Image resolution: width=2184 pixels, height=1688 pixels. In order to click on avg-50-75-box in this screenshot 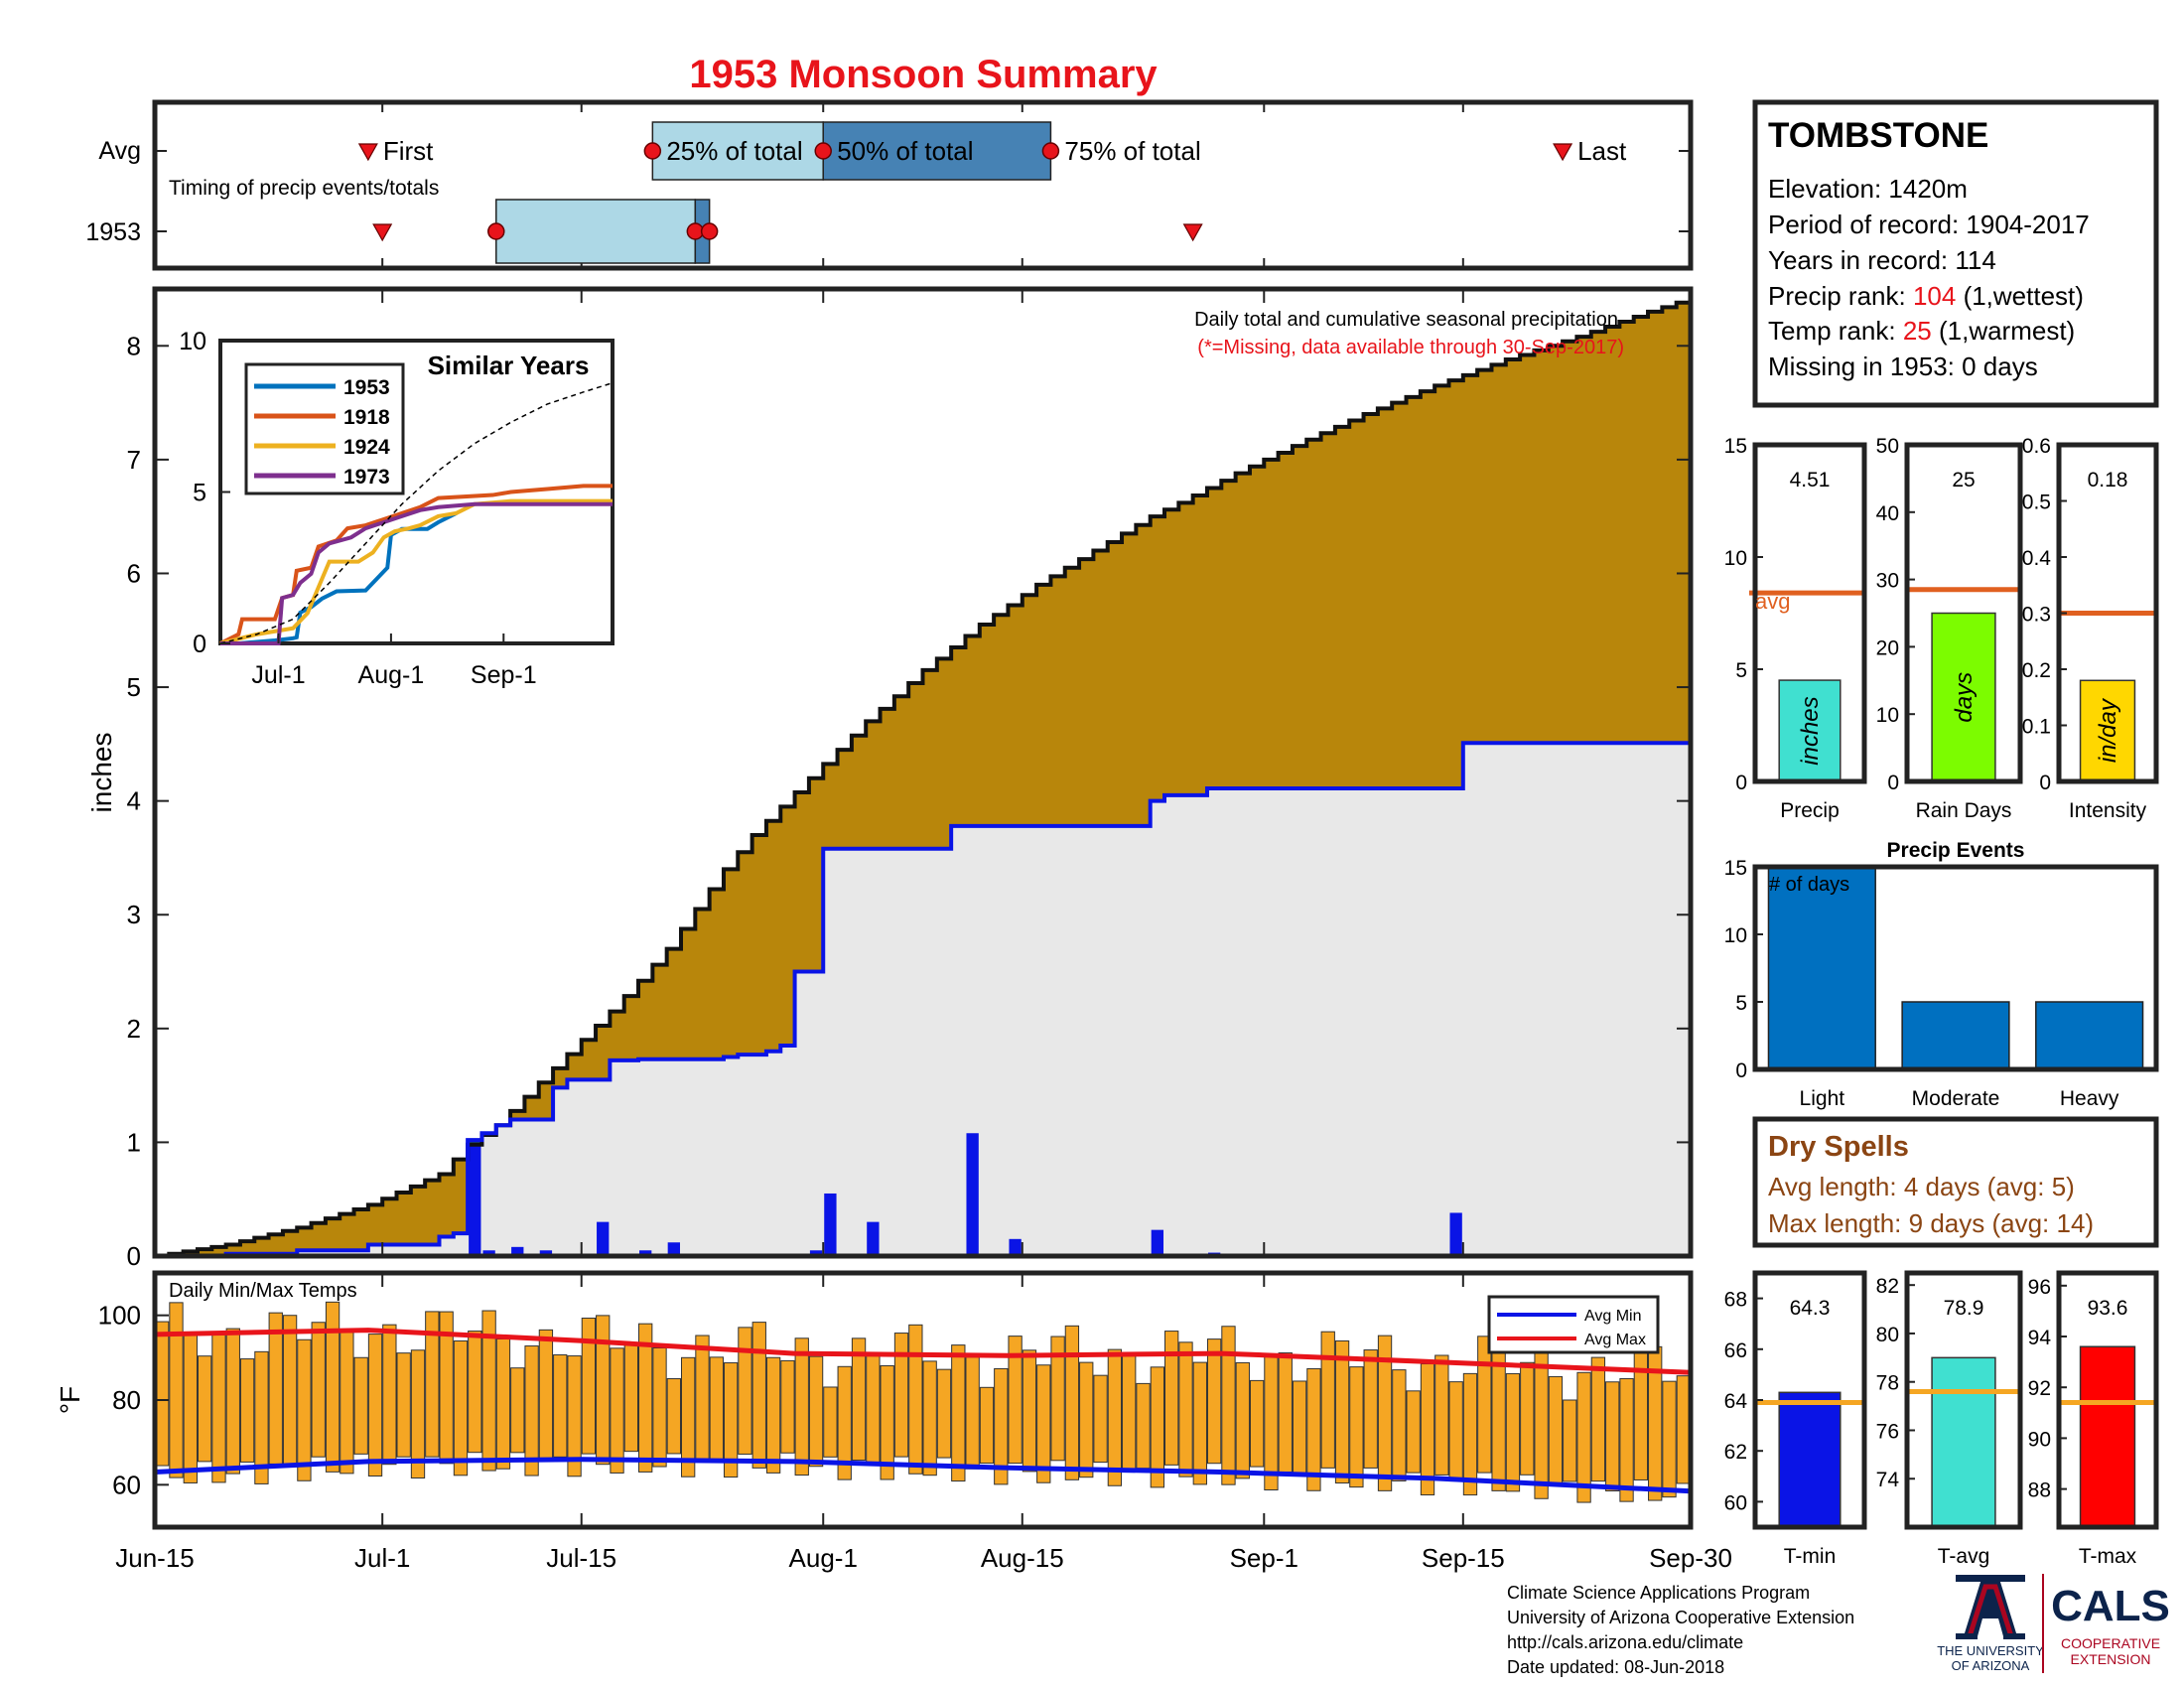, I will do `click(937, 151)`.